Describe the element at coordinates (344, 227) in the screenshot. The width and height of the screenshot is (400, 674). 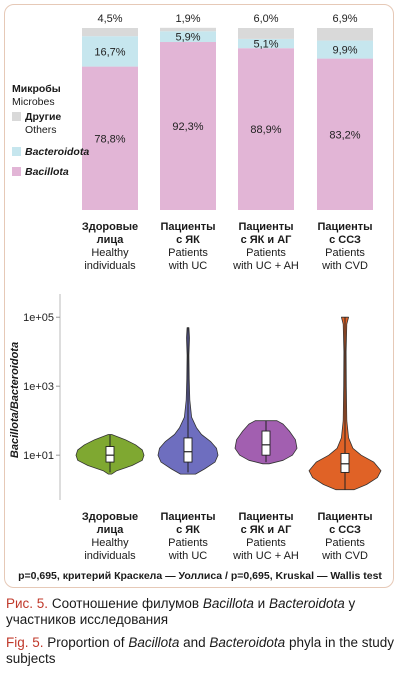
I see `bar-group-ru1-3: Пациенты` at that location.